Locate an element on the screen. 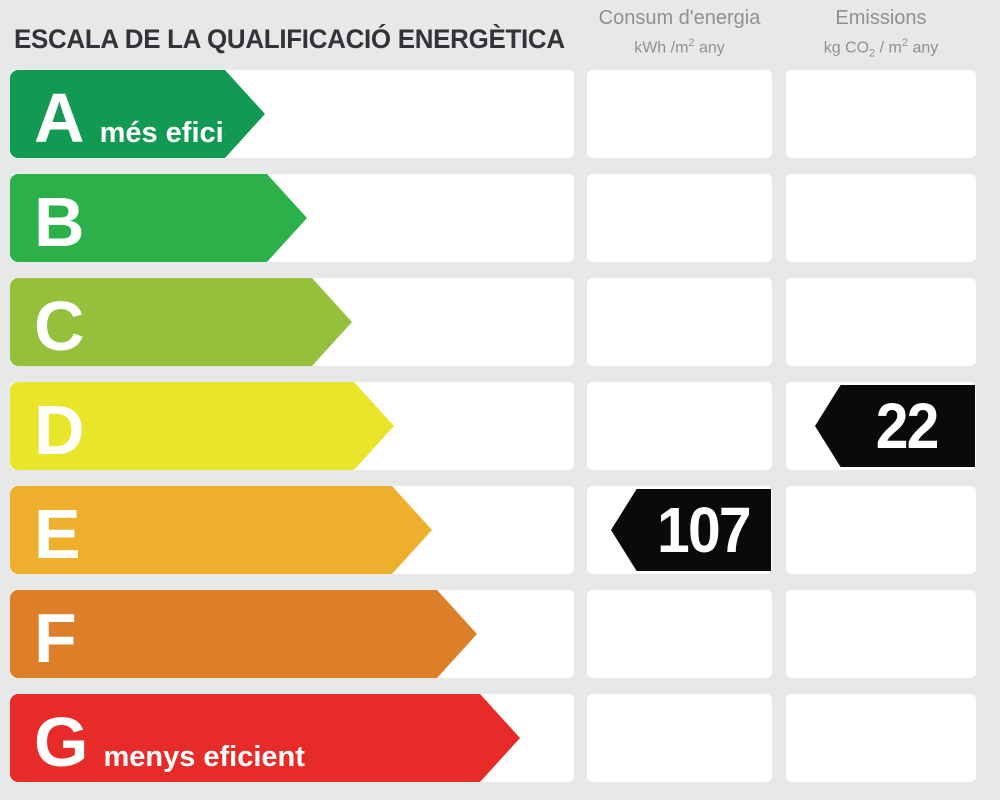 The image size is (1000, 800). rating-row-a: A més eficient is located at coordinates (500, 114).